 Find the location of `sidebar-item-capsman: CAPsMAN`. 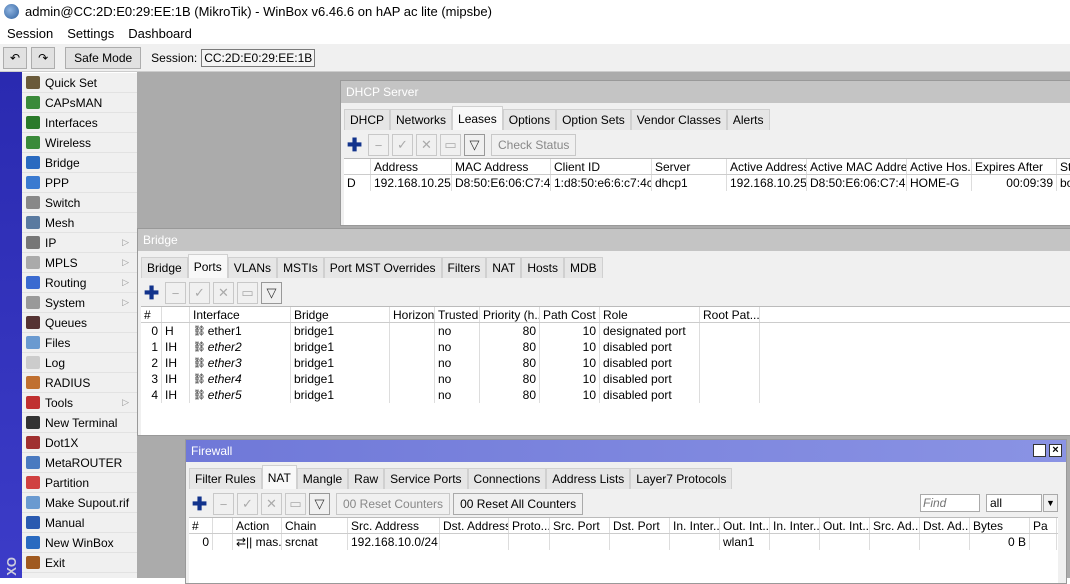

sidebar-item-capsman: CAPsMAN is located at coordinates (79, 103).